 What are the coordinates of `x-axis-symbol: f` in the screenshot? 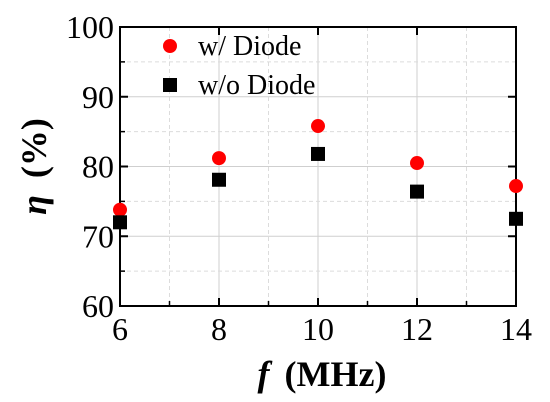 It's located at (265, 374).